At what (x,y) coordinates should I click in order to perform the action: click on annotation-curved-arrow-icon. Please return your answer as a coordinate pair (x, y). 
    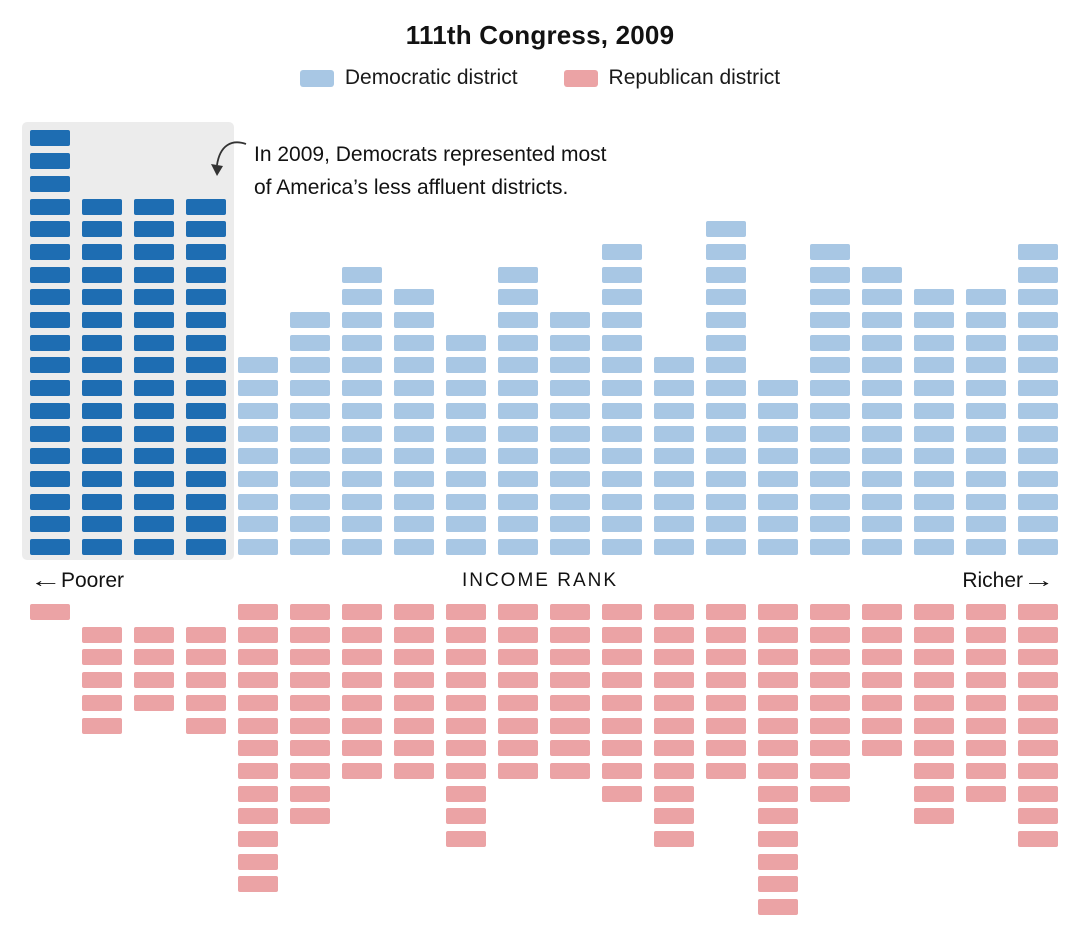
    Looking at the image, I should click on (229, 158).